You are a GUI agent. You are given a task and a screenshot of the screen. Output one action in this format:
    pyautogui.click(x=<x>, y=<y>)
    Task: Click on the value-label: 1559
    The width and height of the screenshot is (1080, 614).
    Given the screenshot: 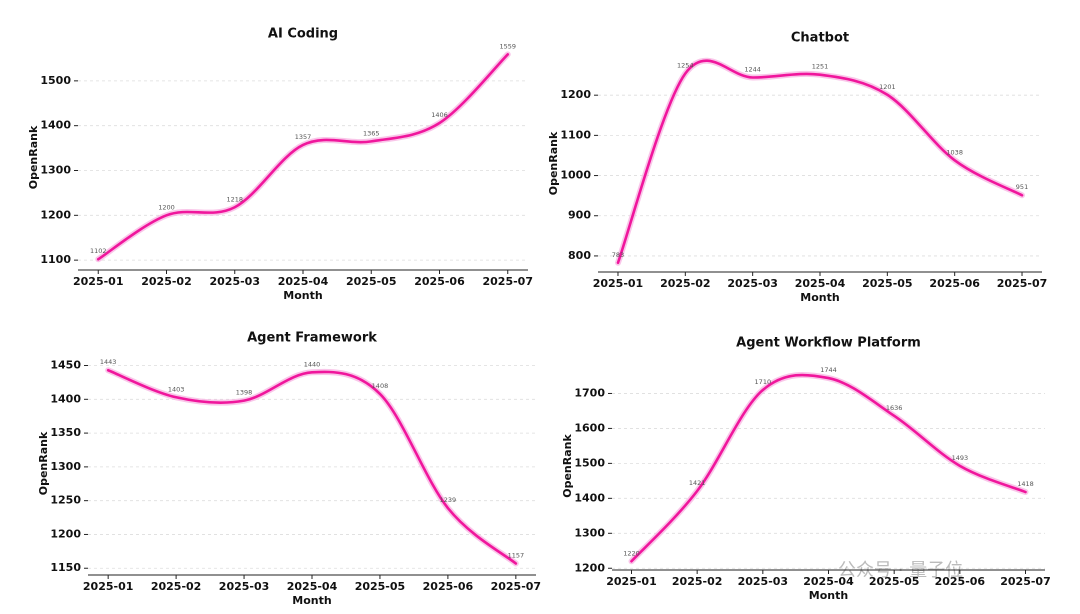 What is the action you would take?
    pyautogui.click(x=507, y=46)
    